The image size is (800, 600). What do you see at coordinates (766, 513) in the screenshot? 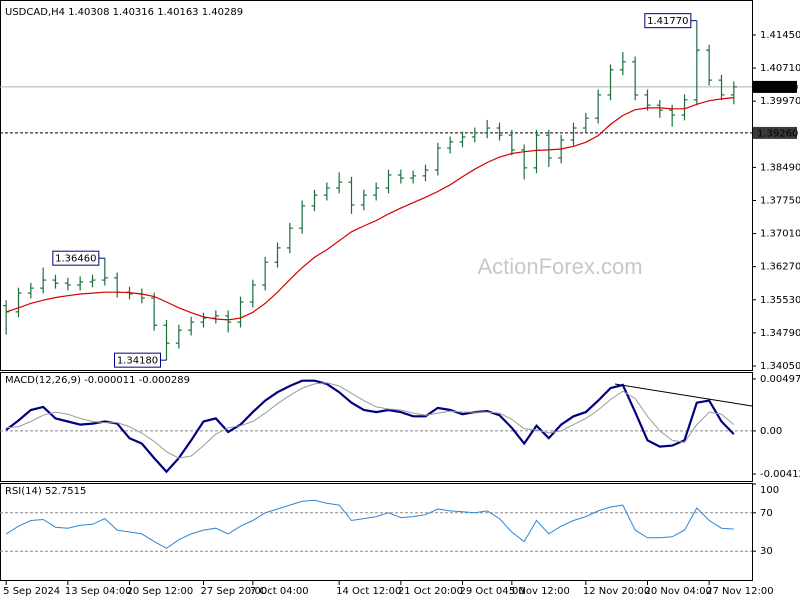
I see `y-tick-label: 70` at bounding box center [766, 513].